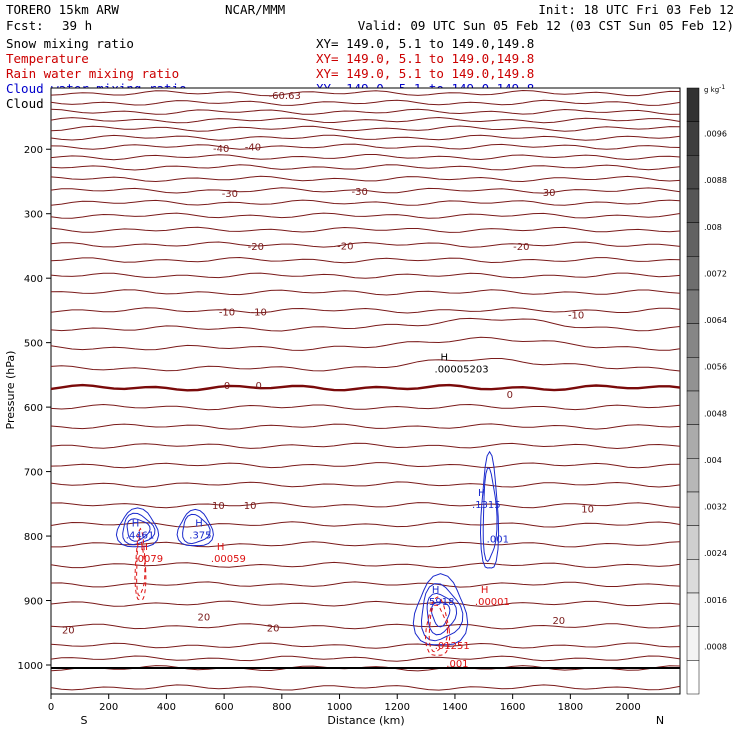  I want to click on x-tick-label: 0, so click(51, 707).